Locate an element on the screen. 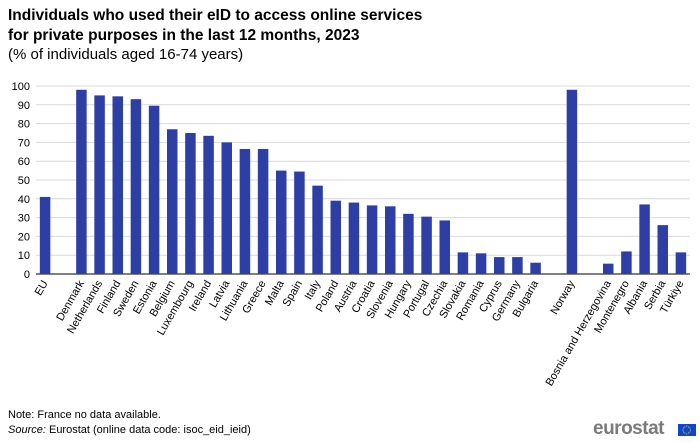  y-tick-label: 100 is located at coordinates (21, 87).